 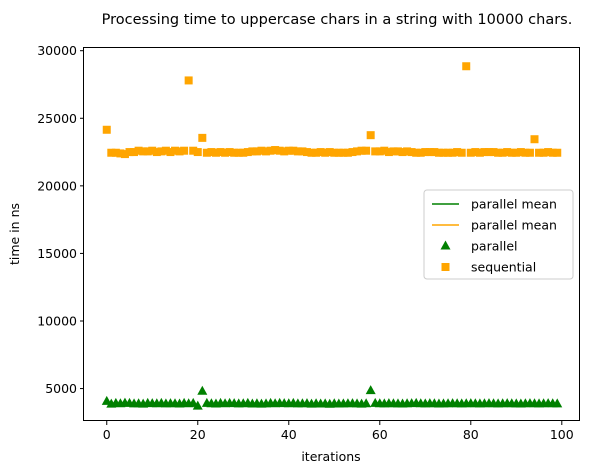 I want to click on legend-triangle-swatch, so click(x=445, y=245).